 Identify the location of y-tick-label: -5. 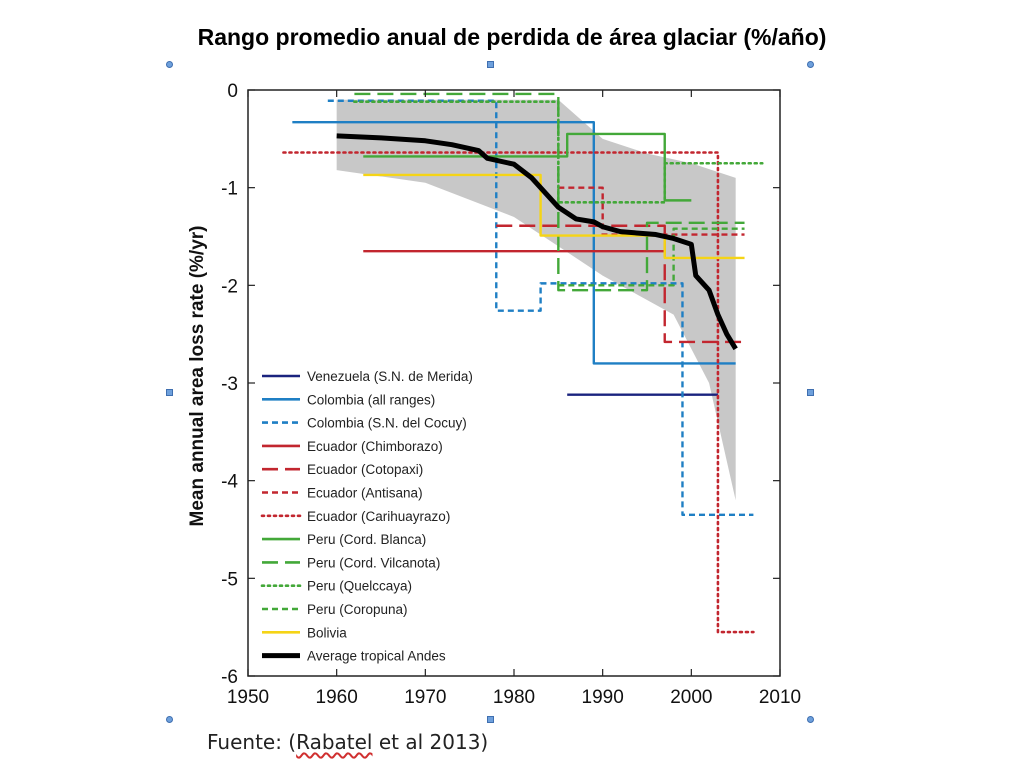
(229, 579).